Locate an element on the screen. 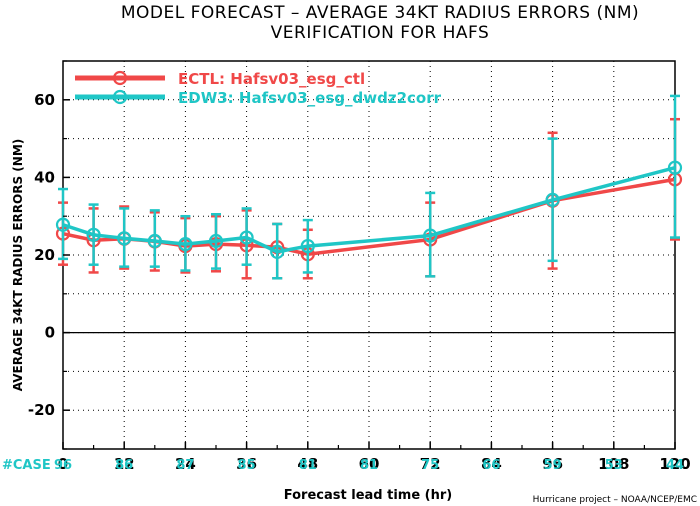  case-counts-row: 96 86 87 85 81 81 75 66 59 53 44 is located at coordinates (369, 465).